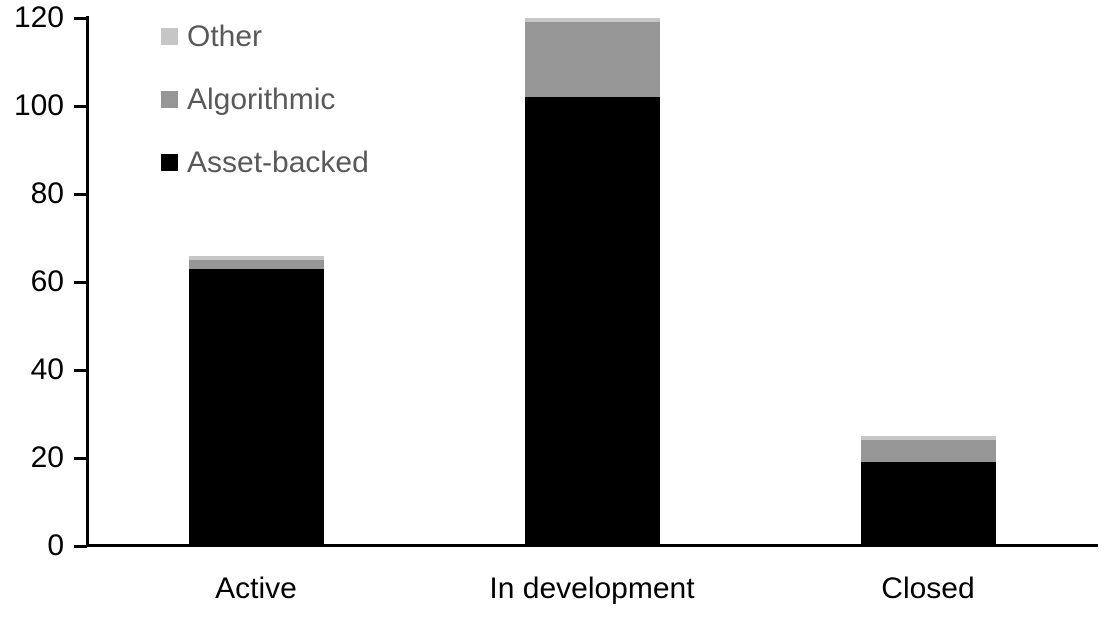 The width and height of the screenshot is (1102, 618). What do you see at coordinates (55, 545) in the screenshot?
I see `y-axis-tick-label: 0` at bounding box center [55, 545].